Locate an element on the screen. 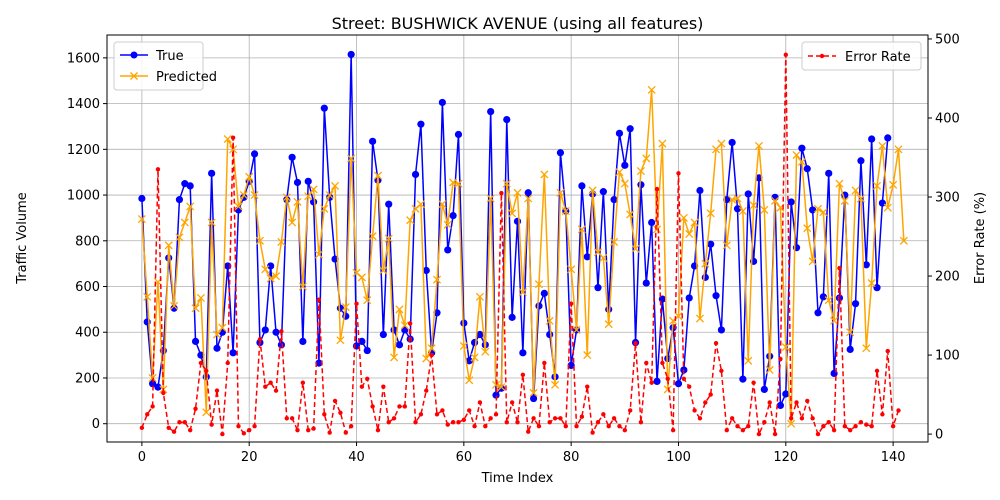 The height and width of the screenshot is (500, 1000). legend-predicted-marker is located at coordinates (134, 76).